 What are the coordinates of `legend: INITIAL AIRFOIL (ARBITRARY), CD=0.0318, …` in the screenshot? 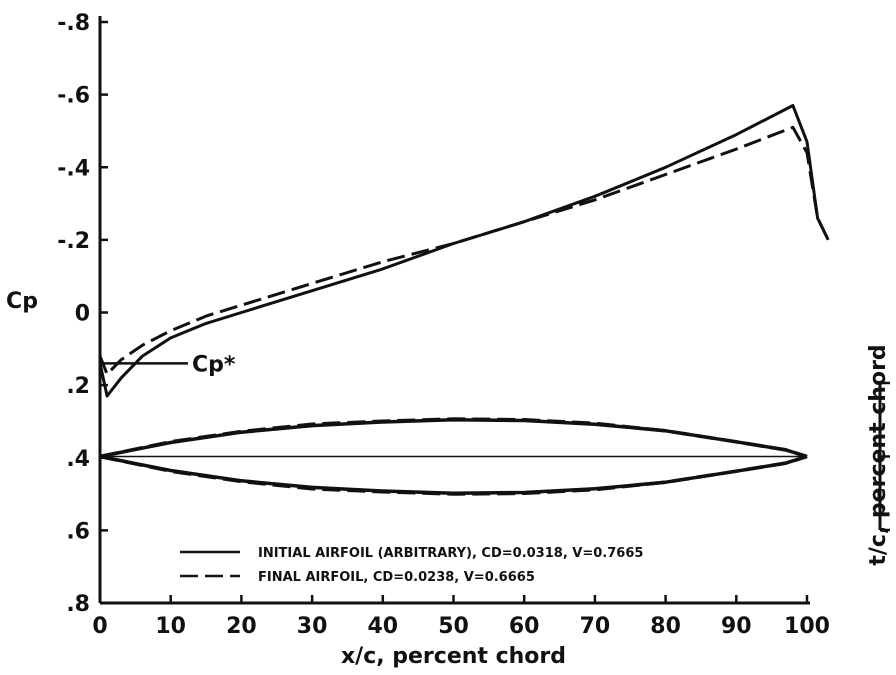 It's located at (411, 565).